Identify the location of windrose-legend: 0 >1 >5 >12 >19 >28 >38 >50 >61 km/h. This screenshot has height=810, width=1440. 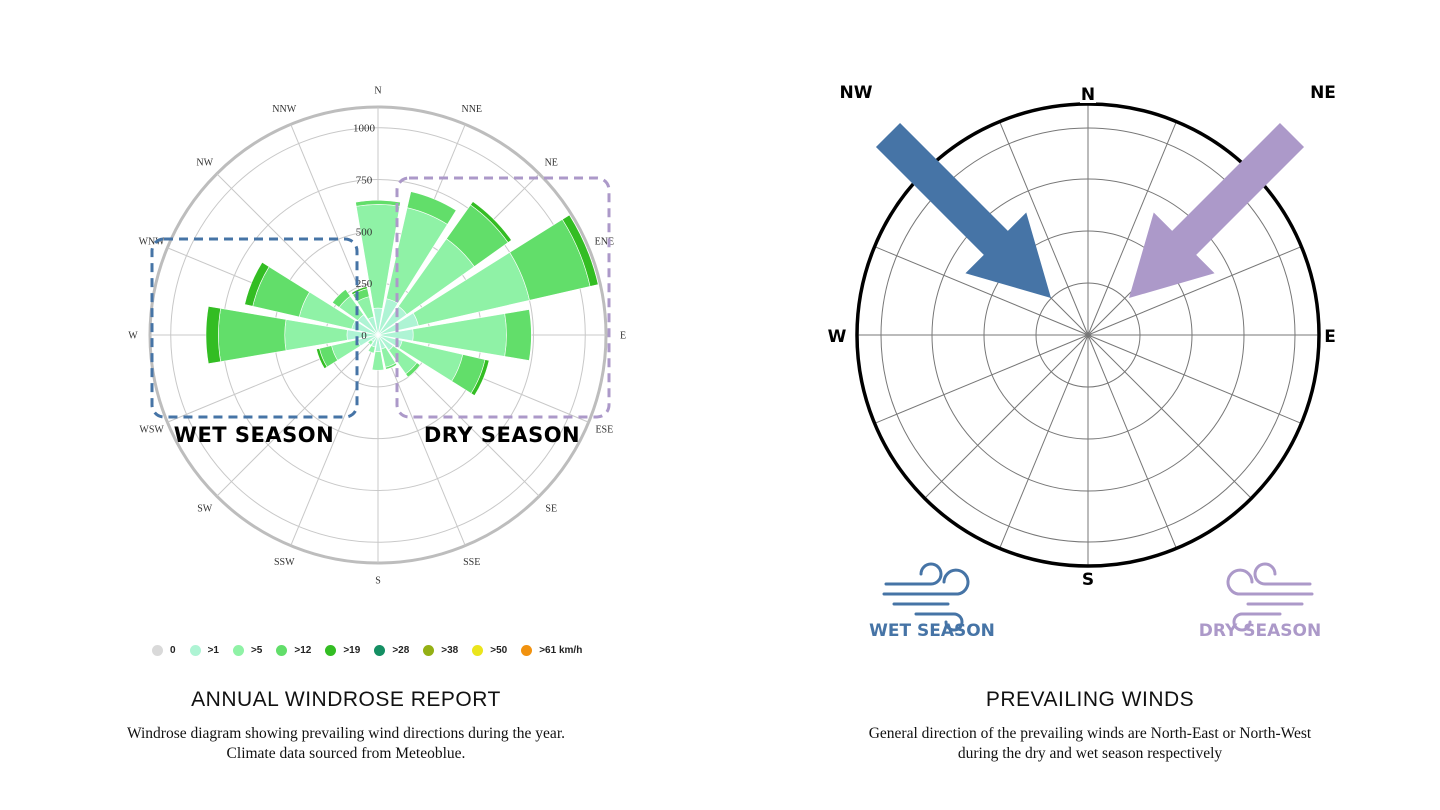
(382, 650).